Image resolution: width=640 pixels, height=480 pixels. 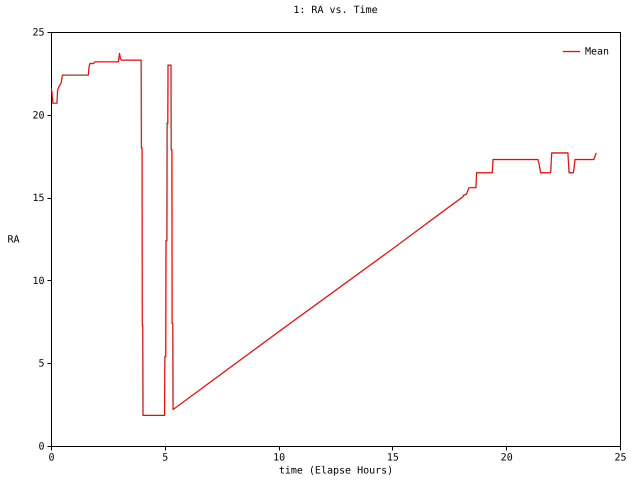 I want to click on y-tick-label: 15, so click(x=38, y=198).